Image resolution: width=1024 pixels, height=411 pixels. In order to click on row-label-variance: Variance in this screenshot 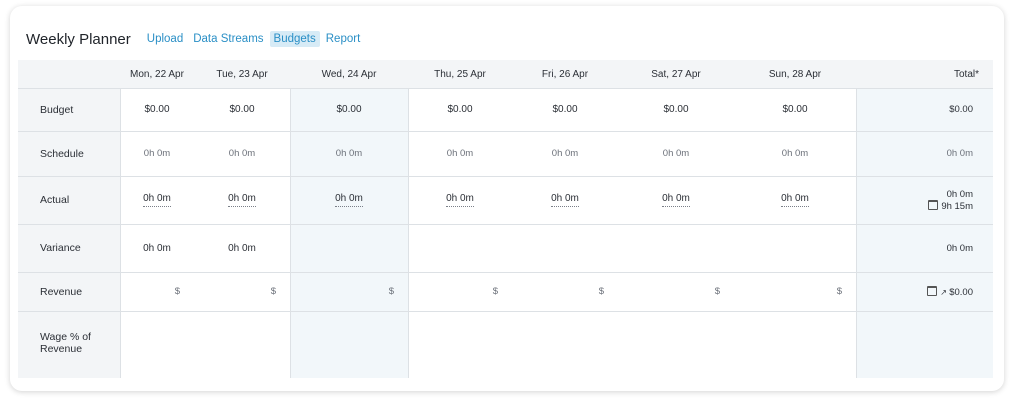, I will do `click(69, 248)`.